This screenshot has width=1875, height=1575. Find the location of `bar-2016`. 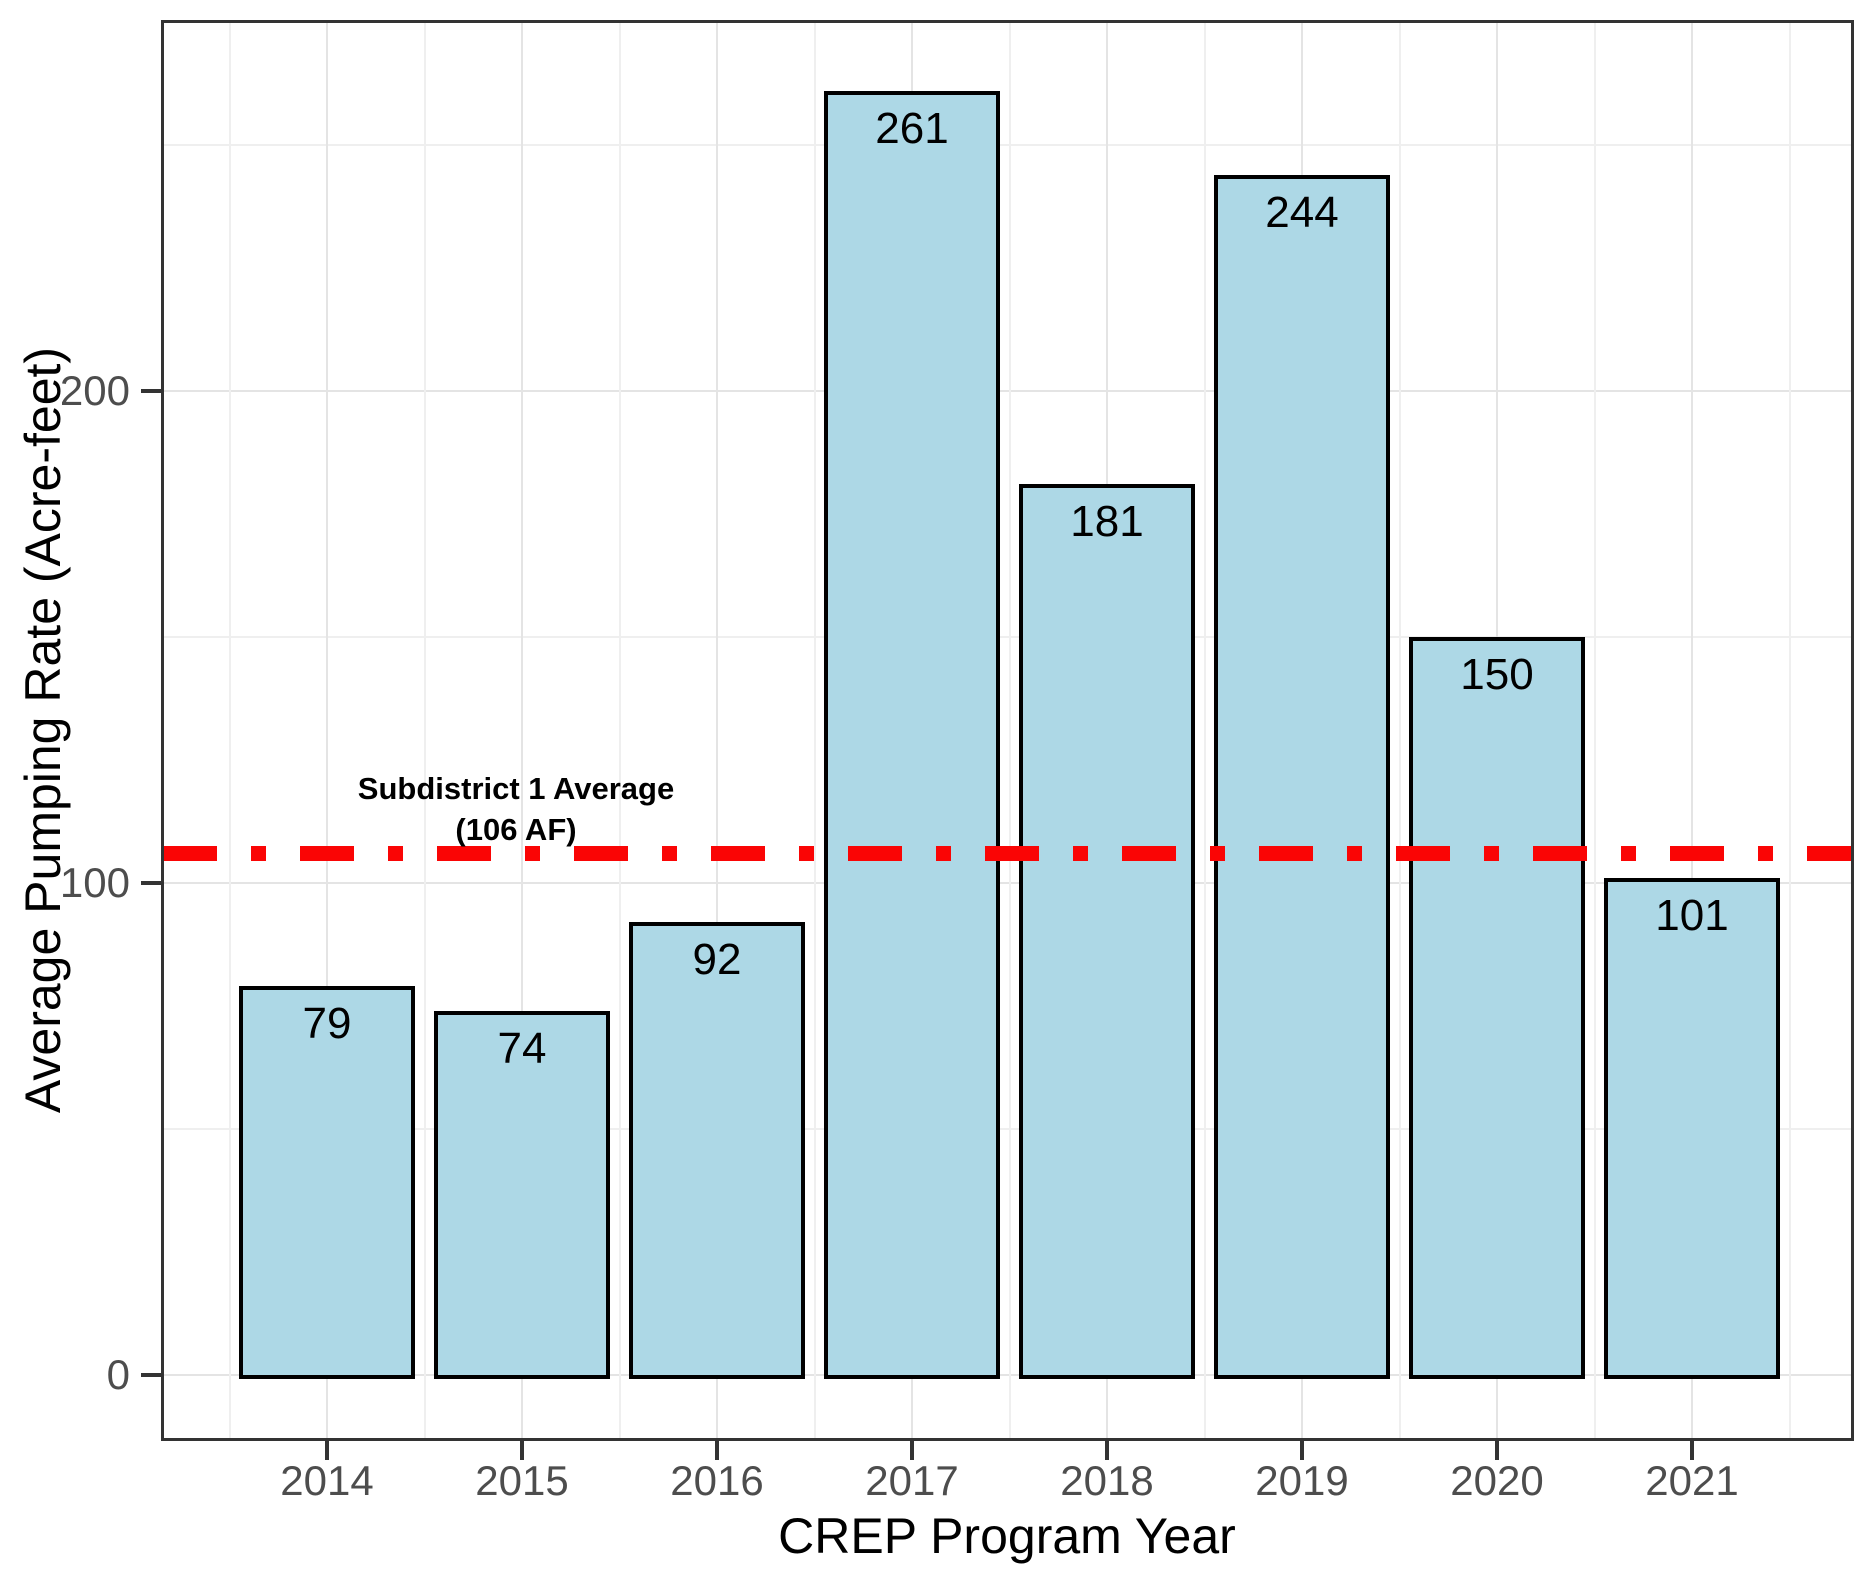

bar-2016 is located at coordinates (717, 1150).